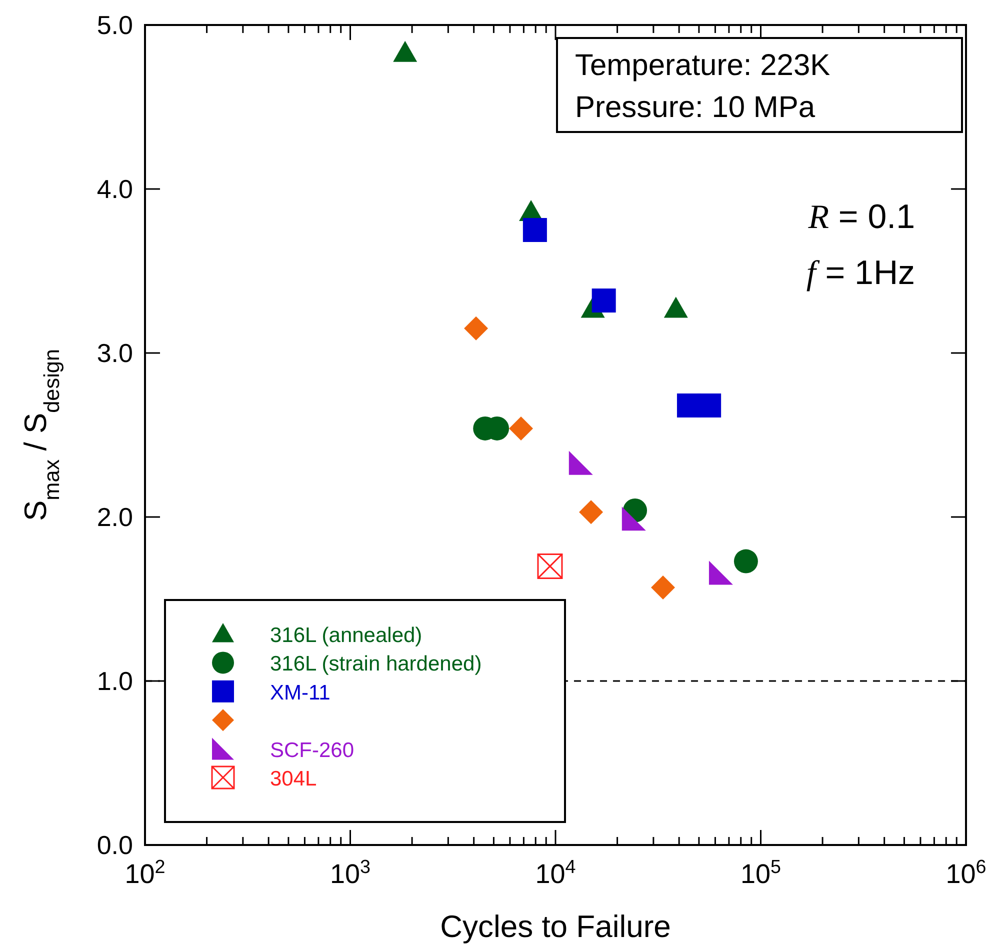  What do you see at coordinates (114, 517) in the screenshot?
I see `y-tick-label: 2.0` at bounding box center [114, 517].